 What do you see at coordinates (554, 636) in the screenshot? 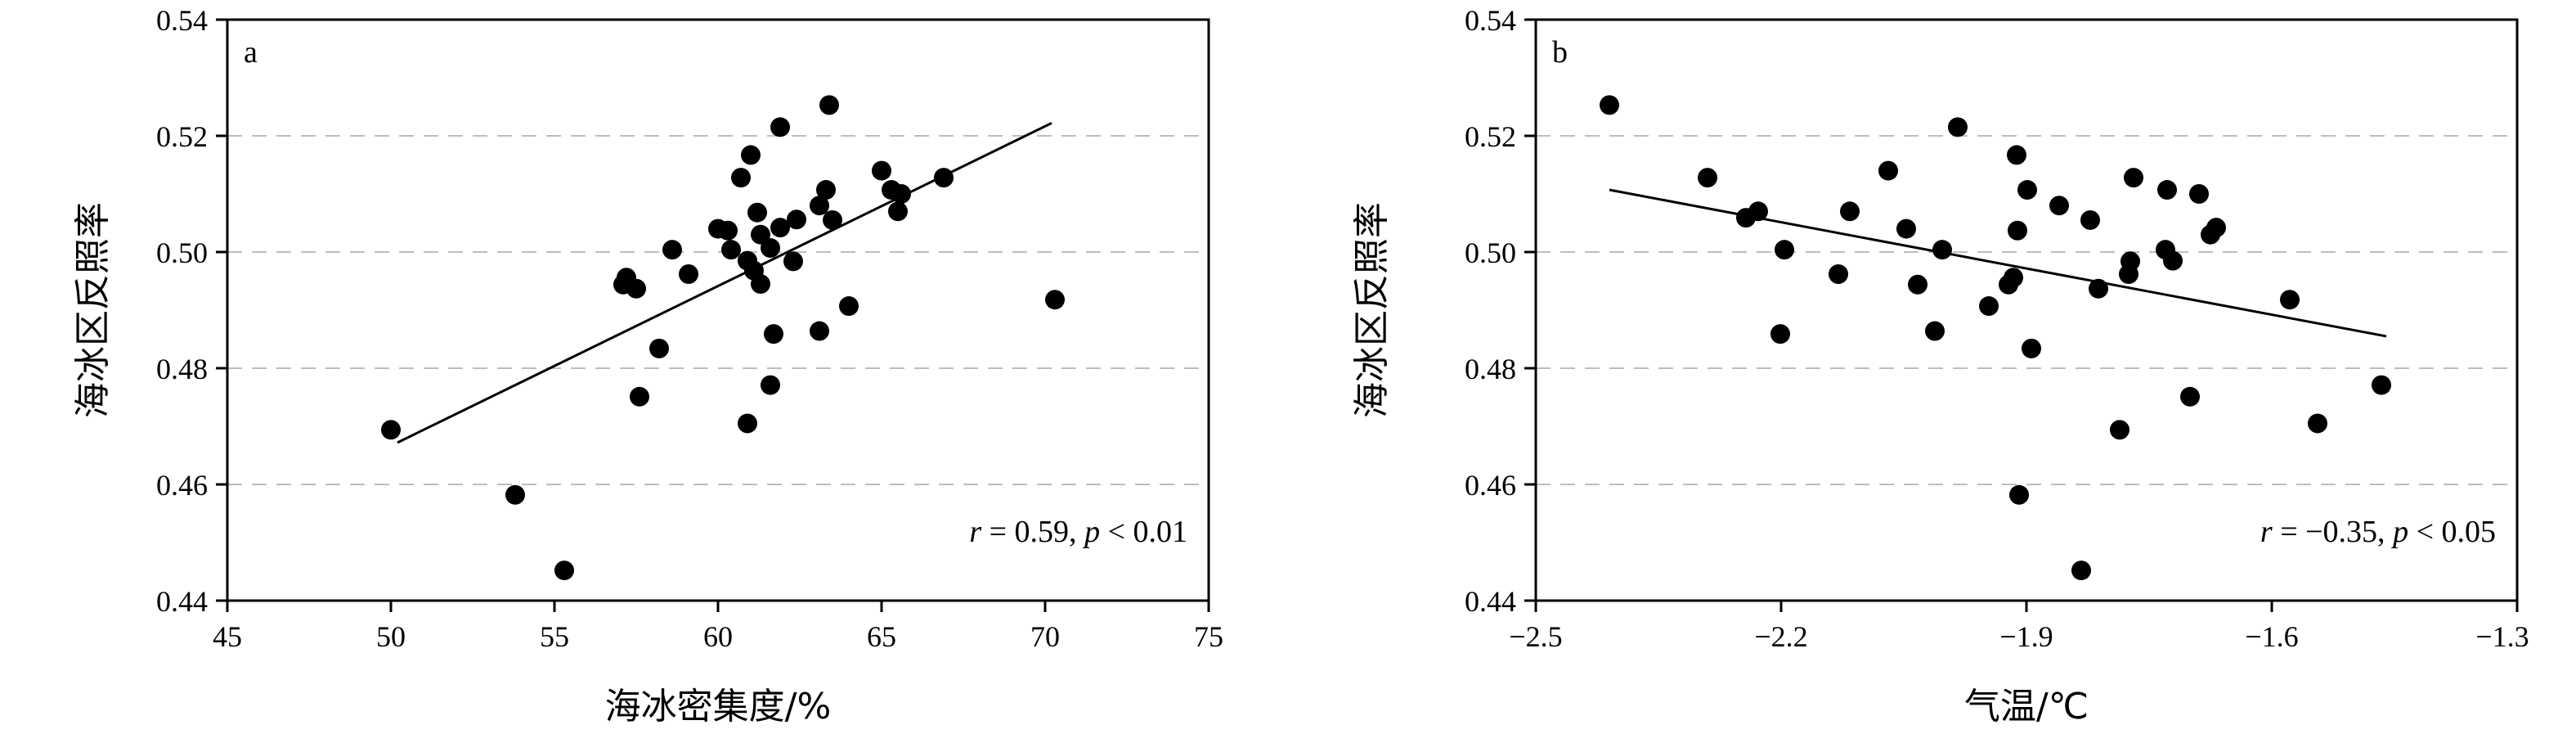
I see `x-tick-label: 55` at bounding box center [554, 636].